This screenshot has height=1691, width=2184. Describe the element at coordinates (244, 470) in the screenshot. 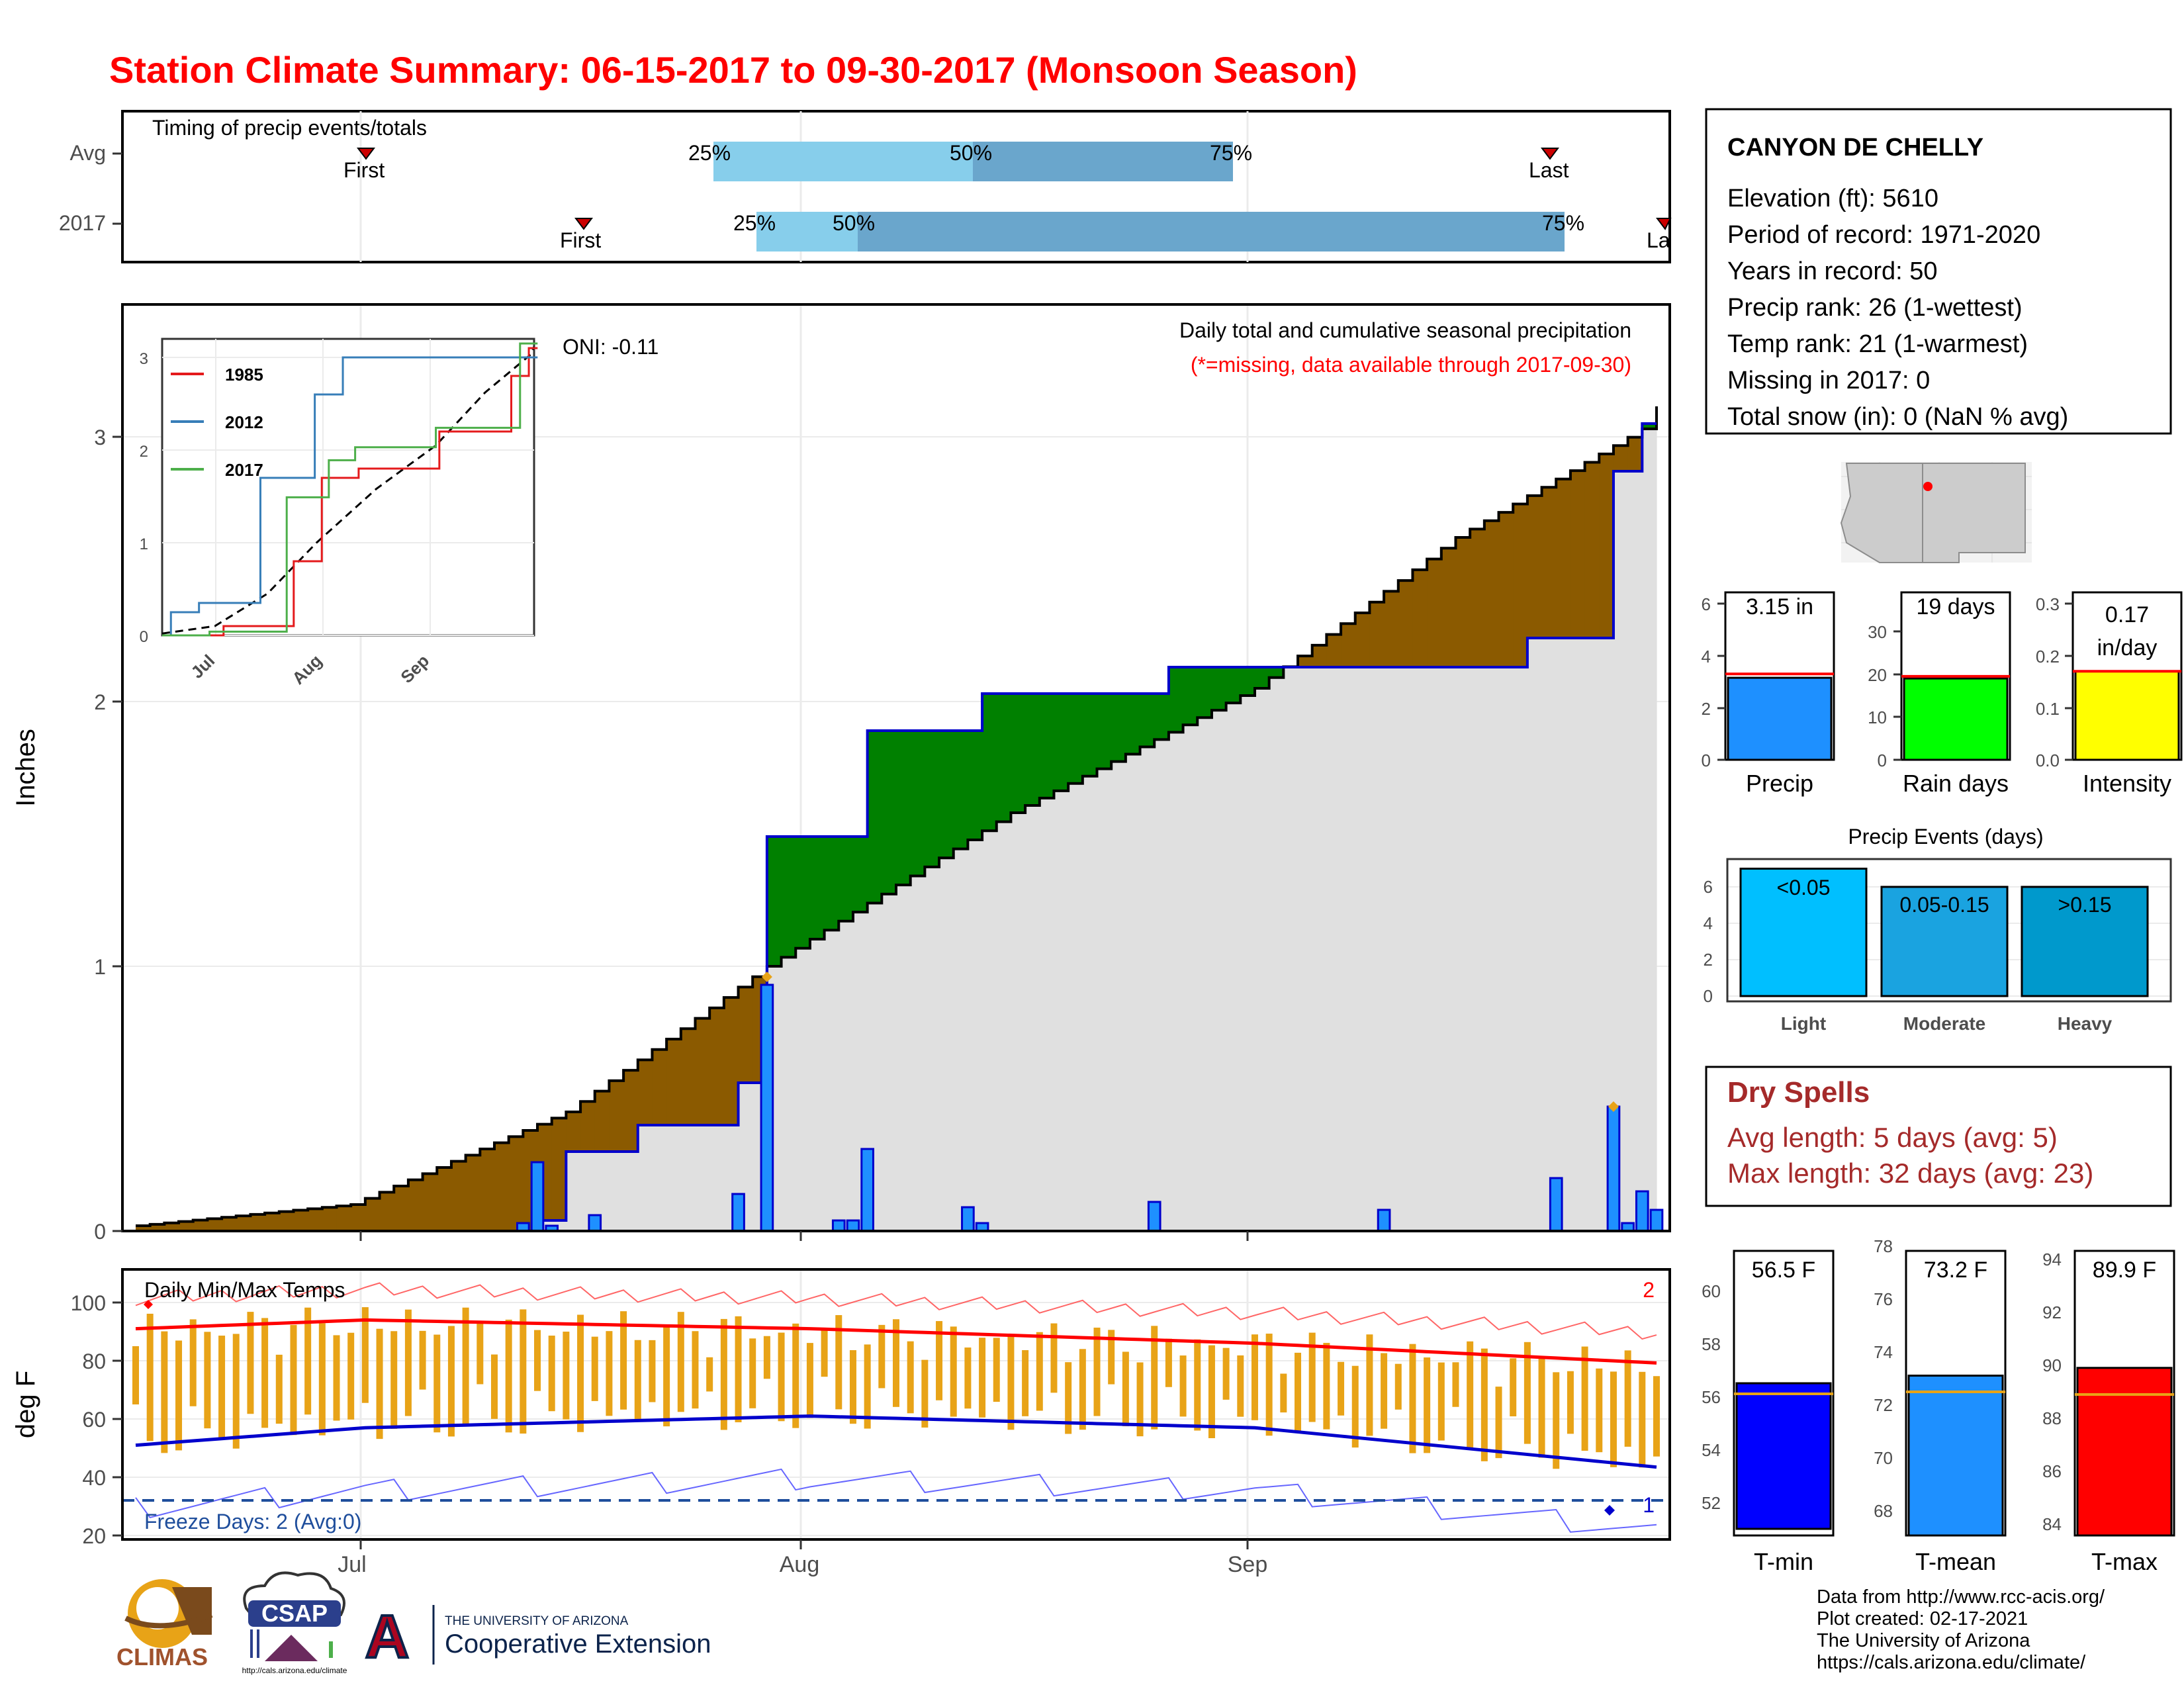

I see `inset-legend-2017: 2017` at that location.